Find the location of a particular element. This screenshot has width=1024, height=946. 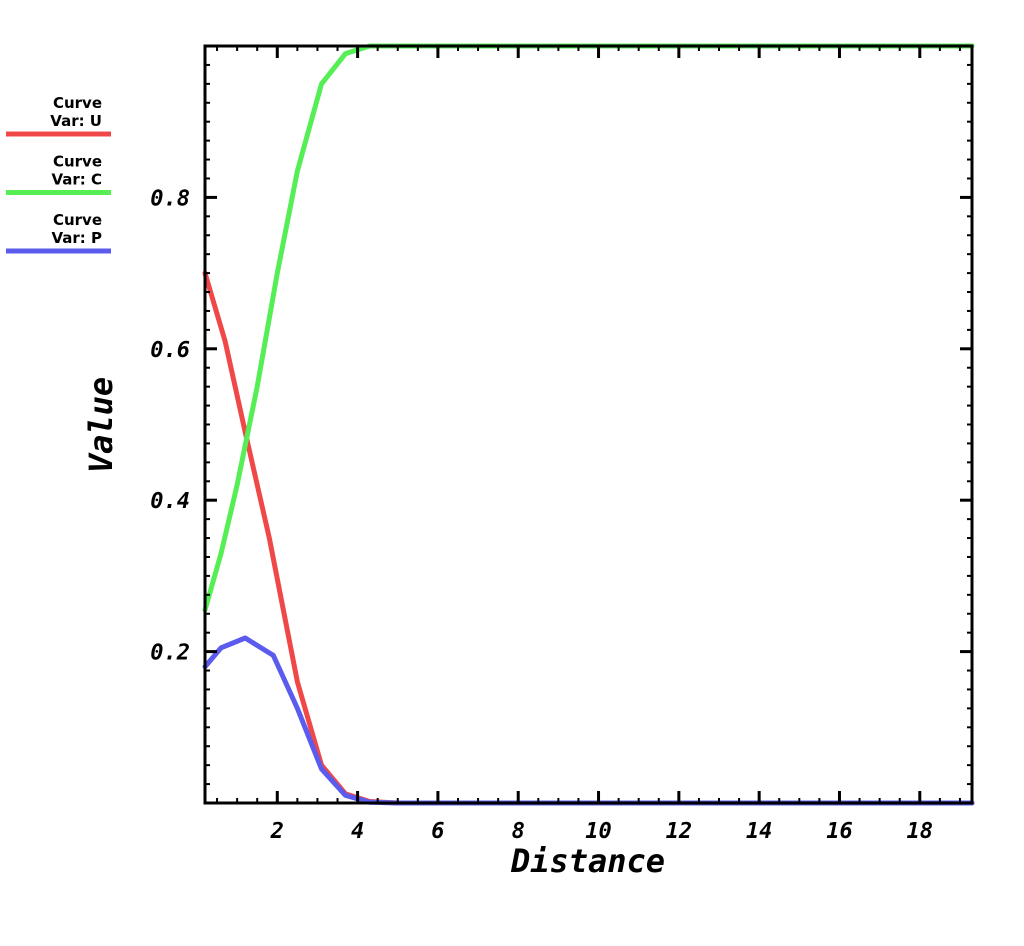

x-tick-label: 10 is located at coordinates (598, 831).